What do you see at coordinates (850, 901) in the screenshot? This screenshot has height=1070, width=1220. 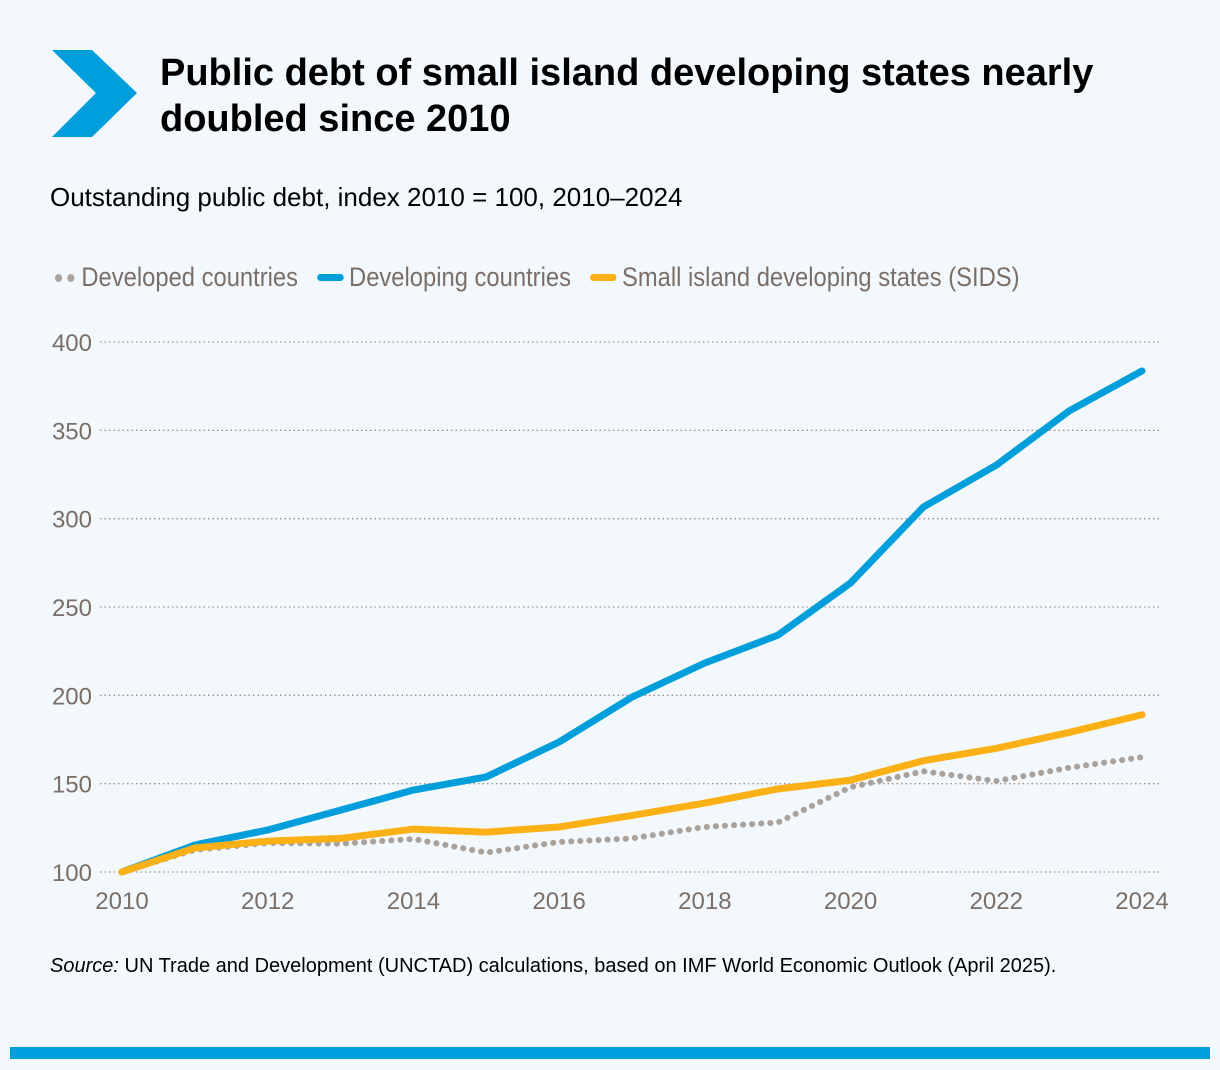 I see `x-tick-label: 2020` at bounding box center [850, 901].